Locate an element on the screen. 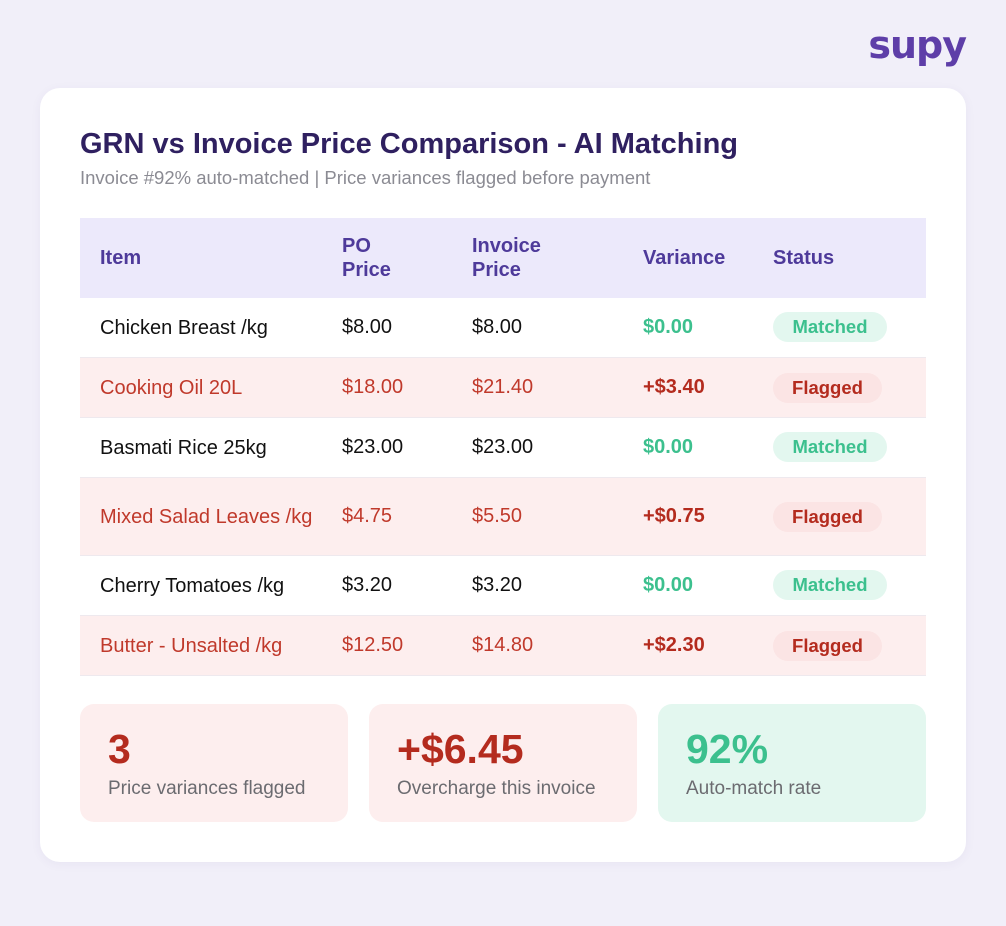  column-header-item: Item is located at coordinates (121, 258).